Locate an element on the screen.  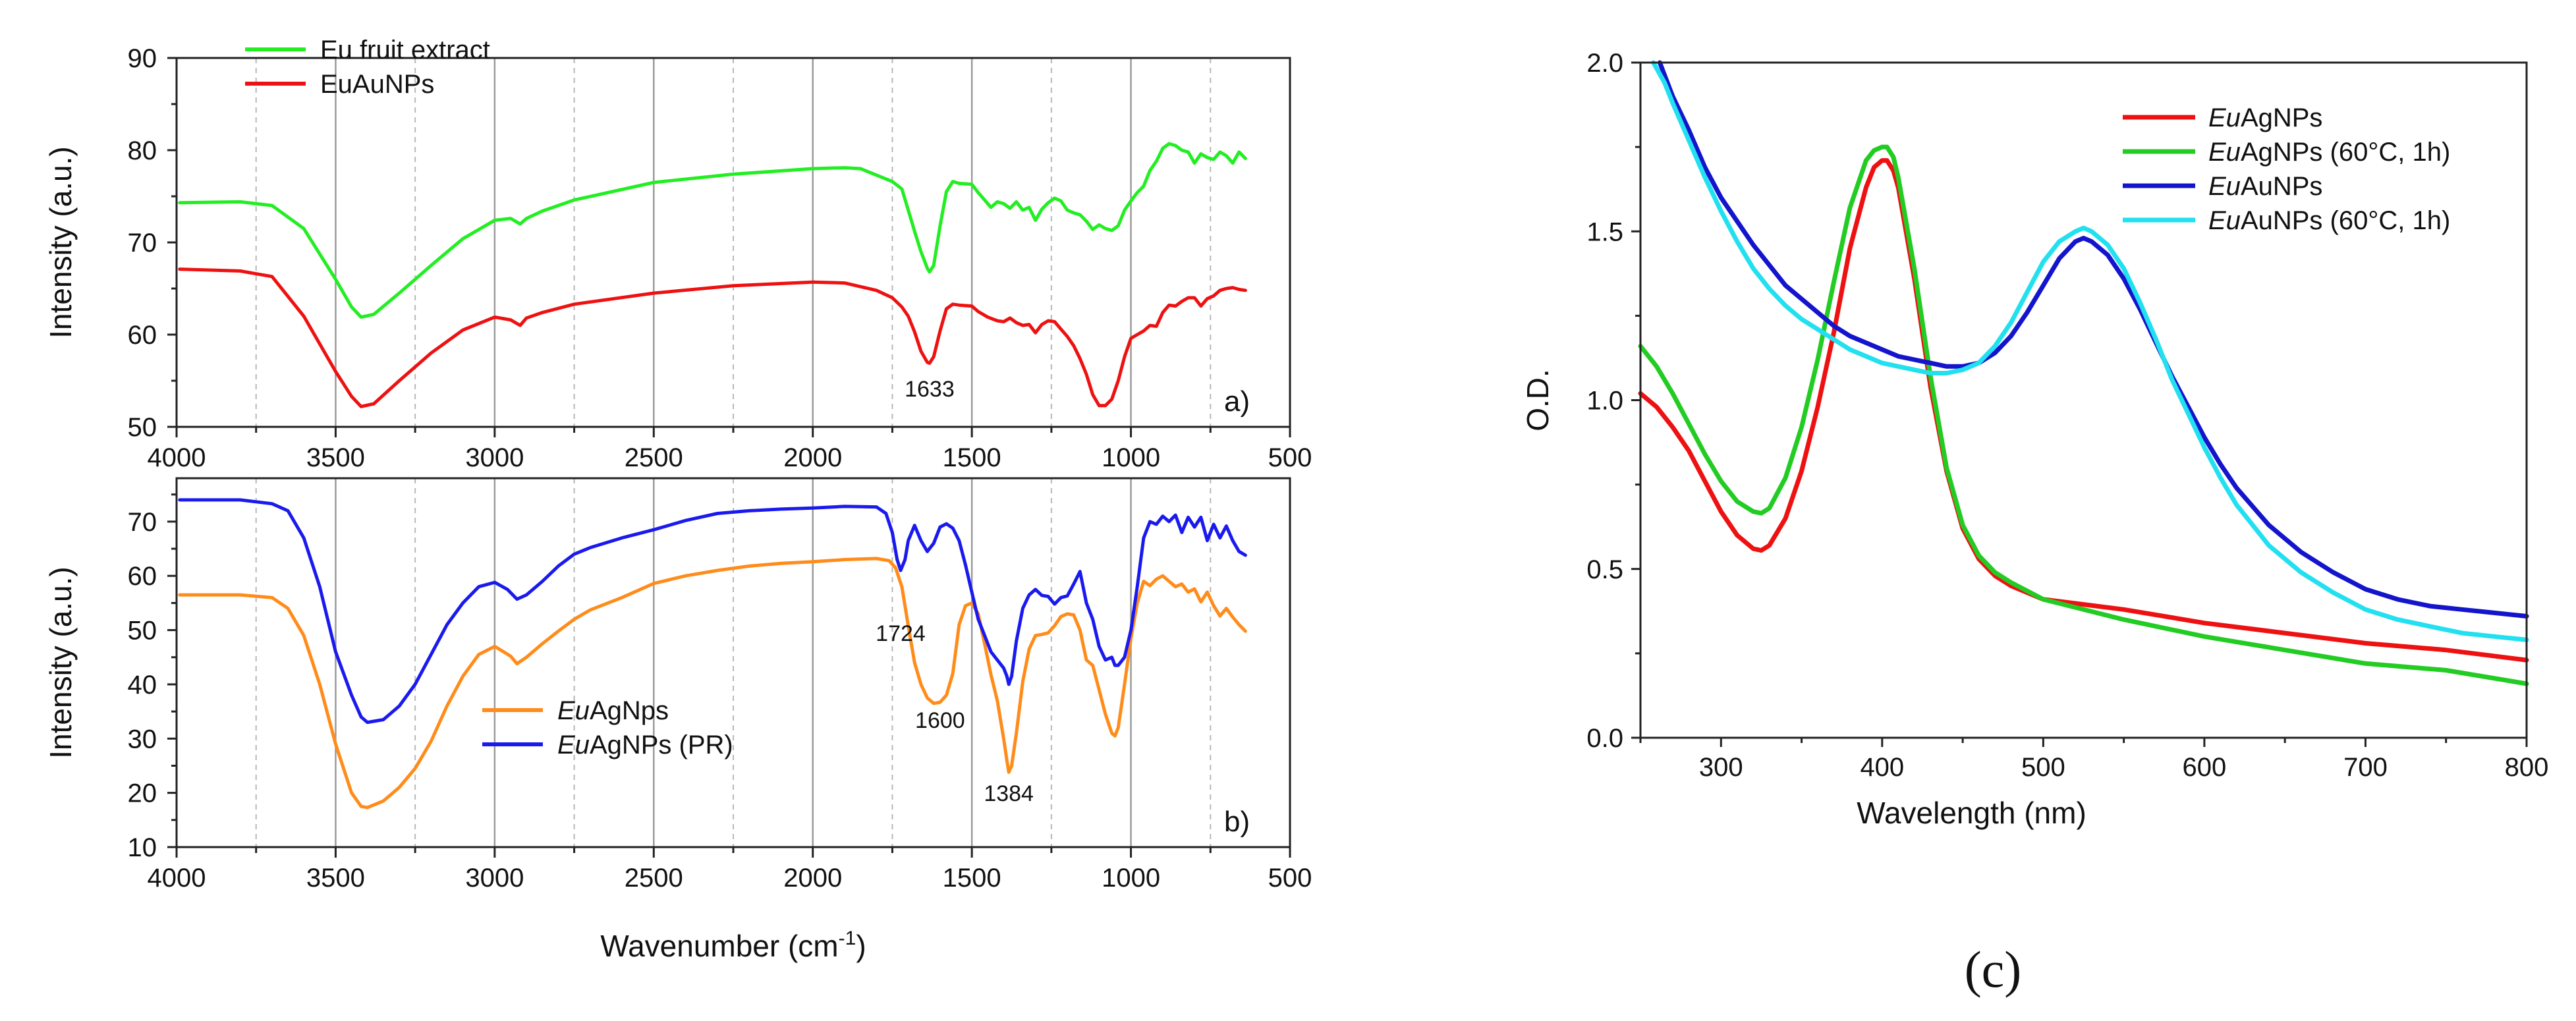
panel-label: a) is located at coordinates (1237, 401).